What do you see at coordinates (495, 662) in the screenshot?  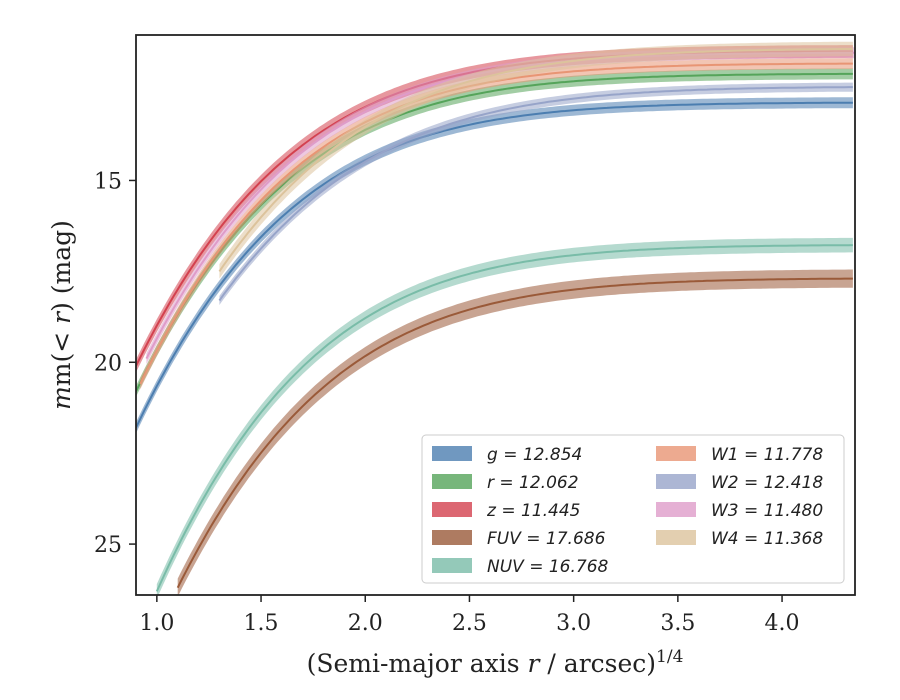 I see `x-axis-label: (Semi-major axis r / arcsec)1/4` at bounding box center [495, 662].